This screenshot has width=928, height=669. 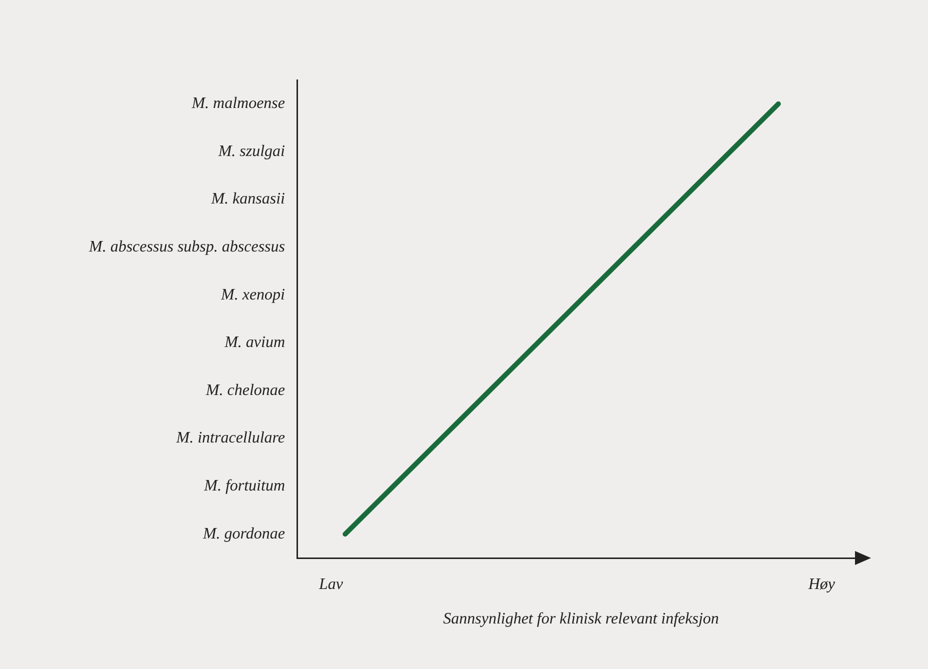 What do you see at coordinates (247, 199) in the screenshot?
I see `y-tick-label: M. kansasii` at bounding box center [247, 199].